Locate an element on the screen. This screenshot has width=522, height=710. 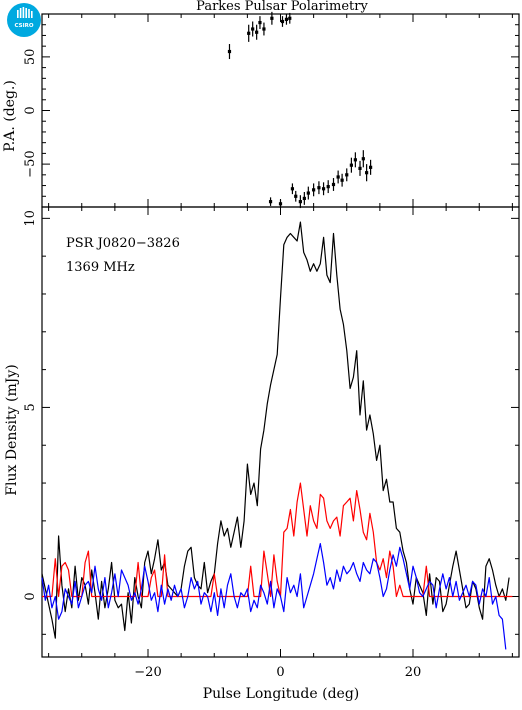
flux-xtick-label: −20 is located at coordinates (147, 672).